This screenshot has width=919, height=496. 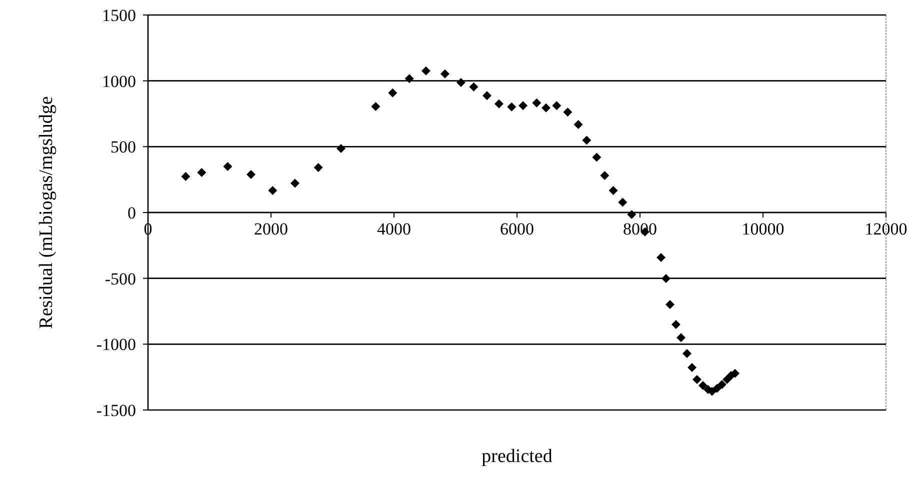 What do you see at coordinates (116, 410) in the screenshot?
I see `y-tick-label: -1500` at bounding box center [116, 410].